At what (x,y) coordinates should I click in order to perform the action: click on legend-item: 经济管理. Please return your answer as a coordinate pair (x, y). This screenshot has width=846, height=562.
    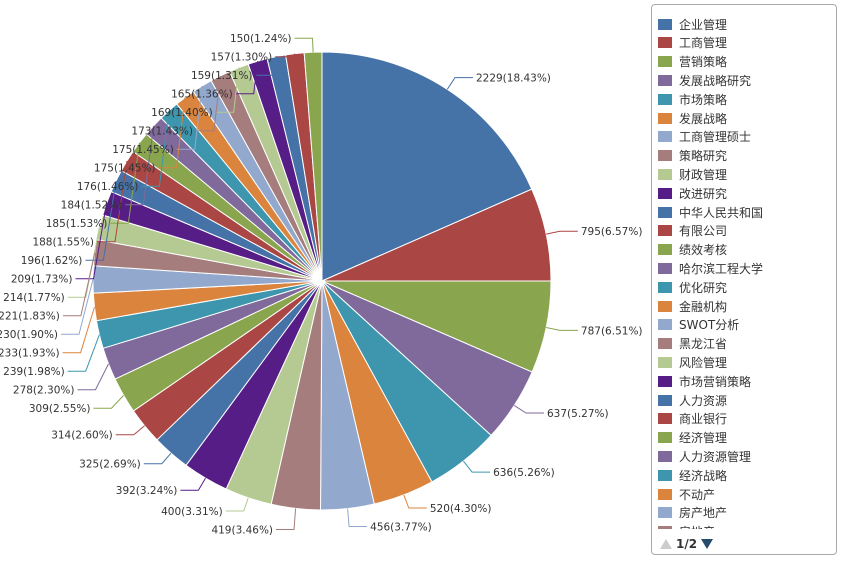
    Looking at the image, I should click on (692, 438).